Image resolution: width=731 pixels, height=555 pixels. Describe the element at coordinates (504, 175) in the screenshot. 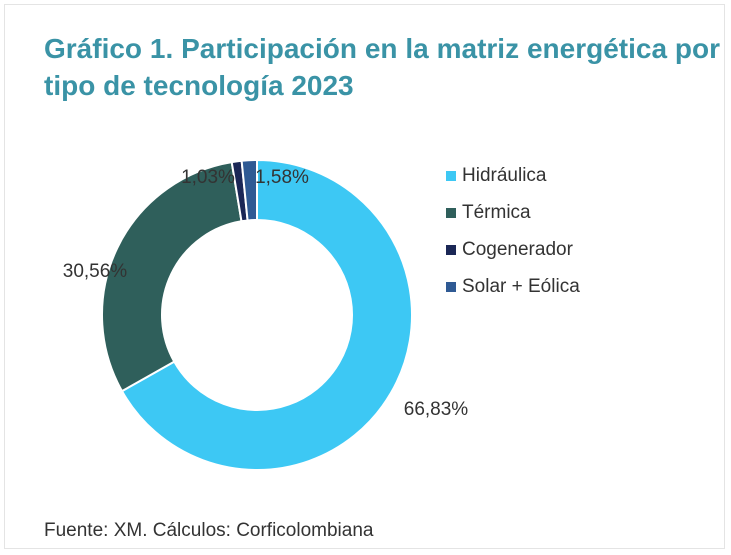

I see `legend-label: Hidráulica` at that location.